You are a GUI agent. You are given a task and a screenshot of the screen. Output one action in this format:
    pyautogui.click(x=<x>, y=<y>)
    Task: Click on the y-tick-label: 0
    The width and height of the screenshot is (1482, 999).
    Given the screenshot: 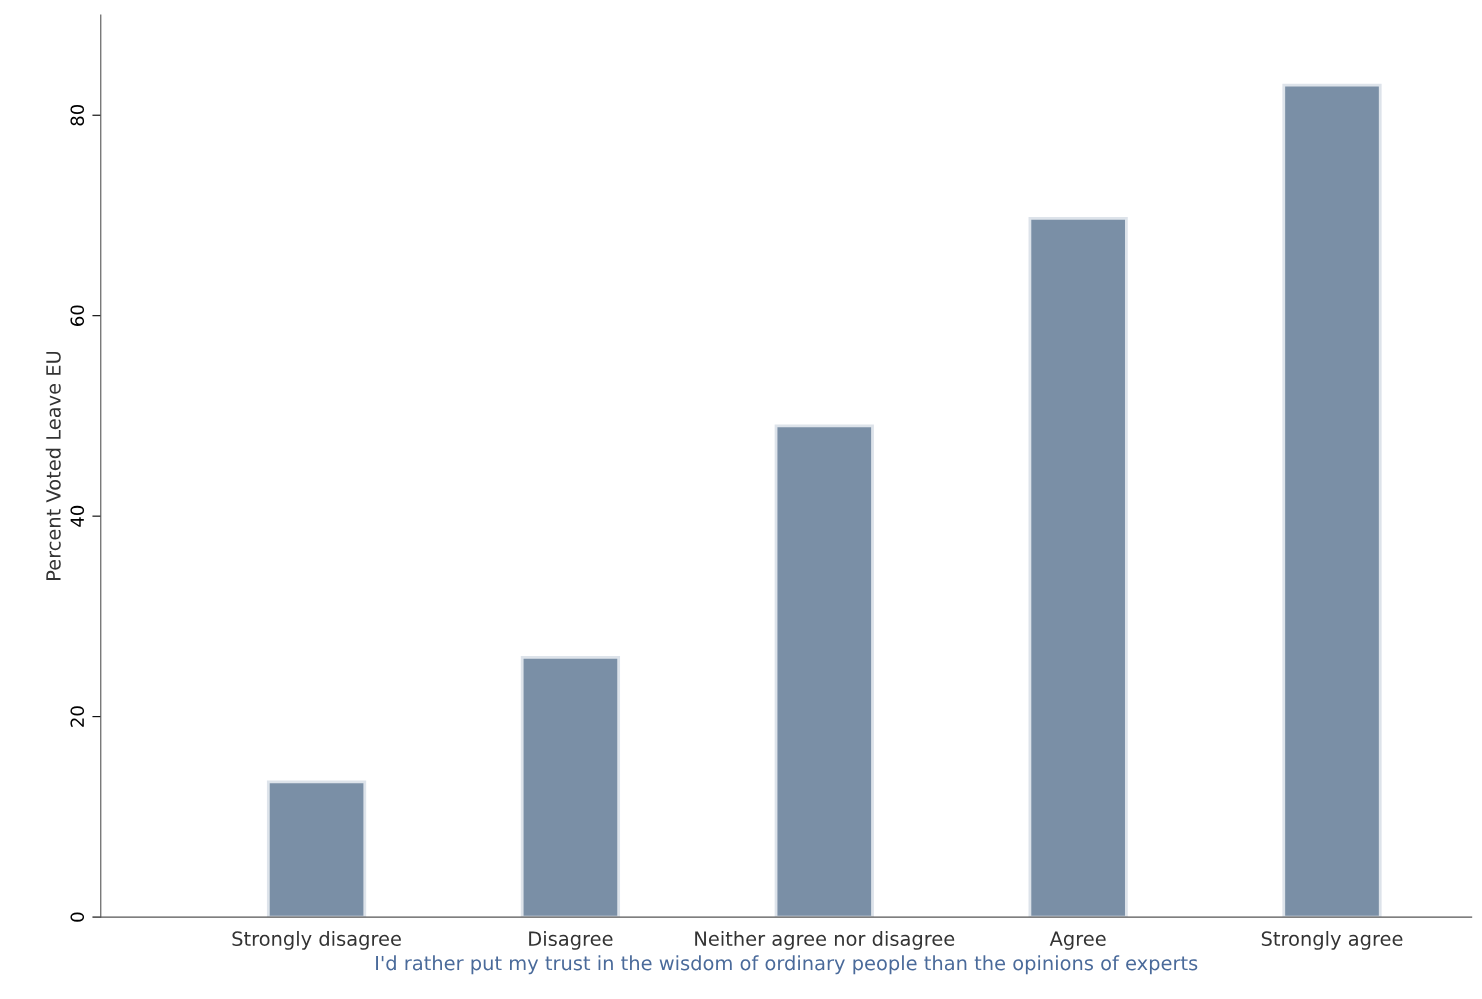 What is the action you would take?
    pyautogui.click(x=77, y=917)
    